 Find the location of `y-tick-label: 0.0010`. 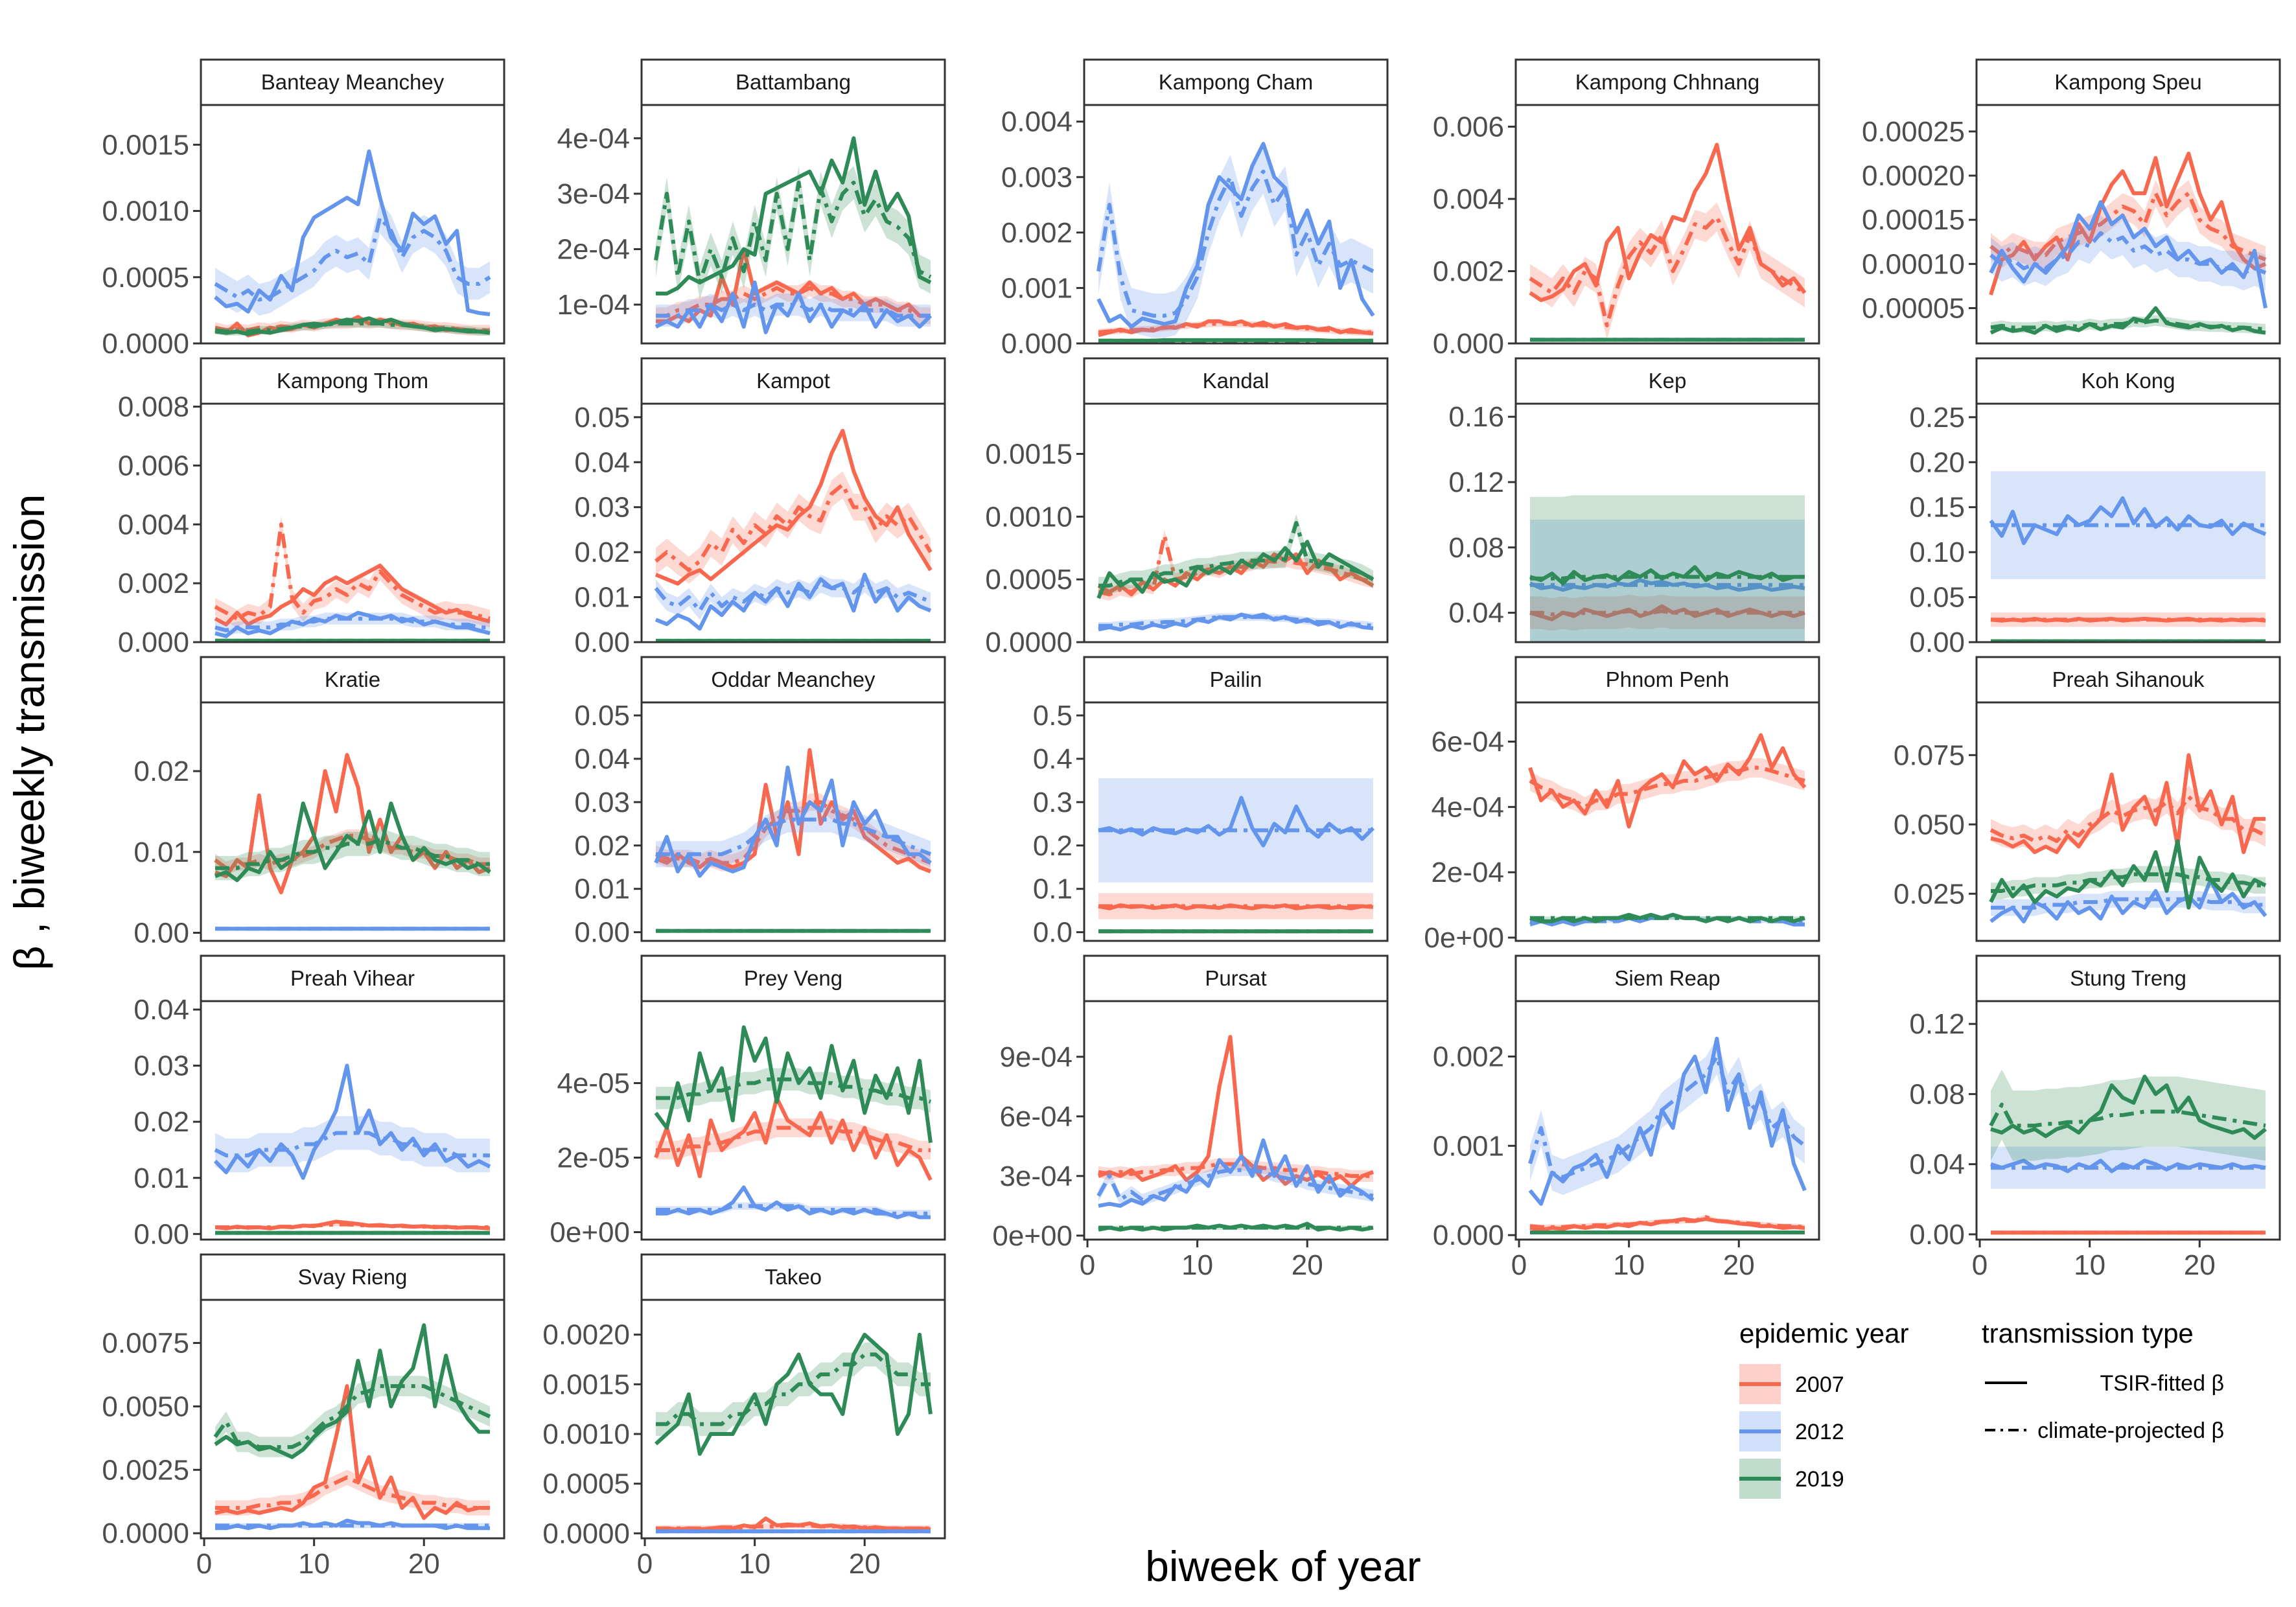

y-tick-label: 0.0010 is located at coordinates (586, 1434).